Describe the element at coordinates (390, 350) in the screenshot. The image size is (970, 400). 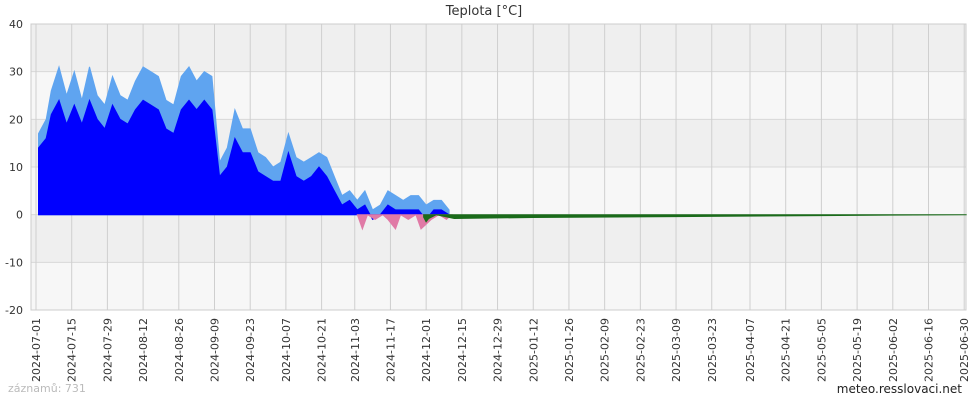
I see `x-tick-label: 2024-11-17` at that location.